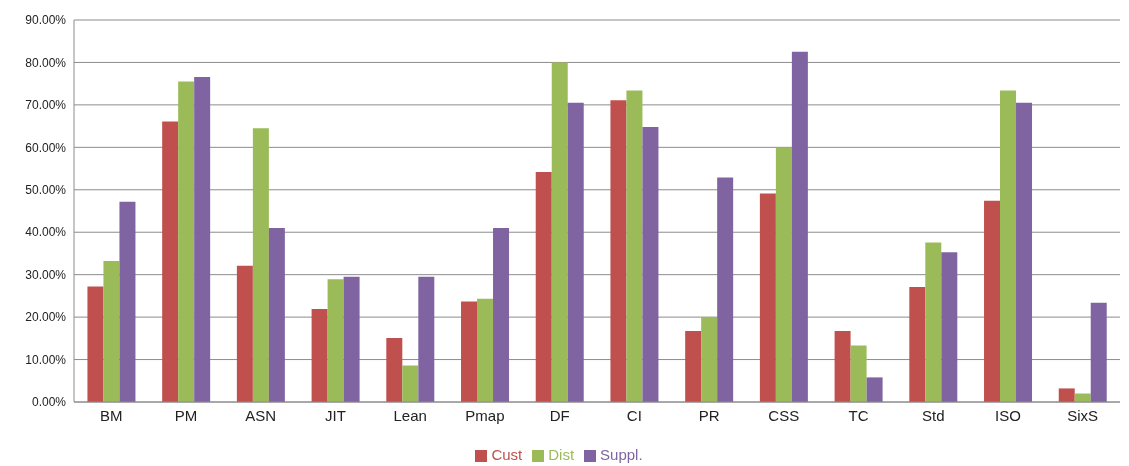 This screenshot has width=1129, height=466. What do you see at coordinates (858, 415) in the screenshot?
I see `x-tick-label: TC` at bounding box center [858, 415].